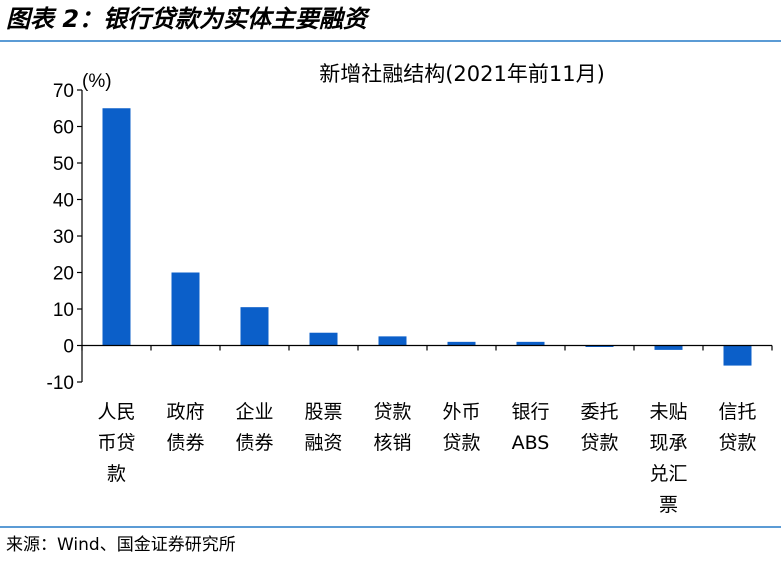 This screenshot has width=781, height=561. I want to click on x-category-label-line: 币贷, so click(116, 443).